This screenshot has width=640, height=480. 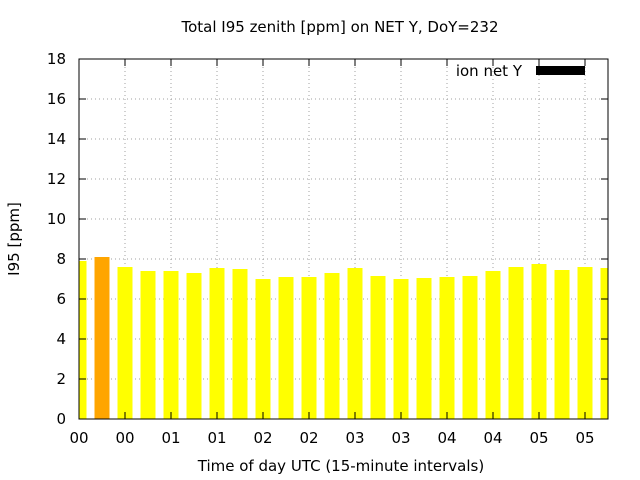 I want to click on y-tick-label: 8, so click(x=61, y=259).